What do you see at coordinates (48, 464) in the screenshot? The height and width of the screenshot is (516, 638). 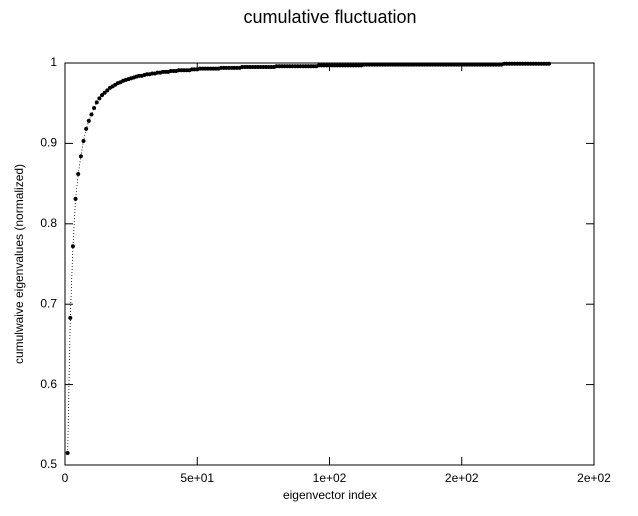 I see `y-tick-label: 0.5` at bounding box center [48, 464].